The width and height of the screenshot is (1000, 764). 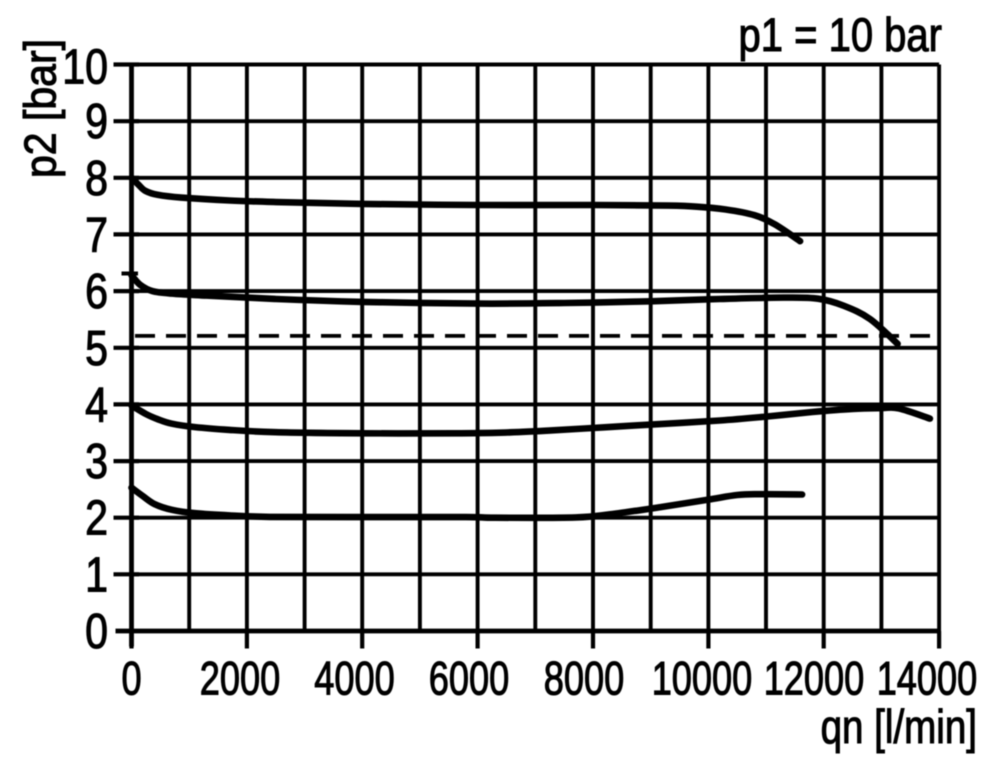 What do you see at coordinates (85, 67) in the screenshot?
I see `svg-text: 10` at bounding box center [85, 67].